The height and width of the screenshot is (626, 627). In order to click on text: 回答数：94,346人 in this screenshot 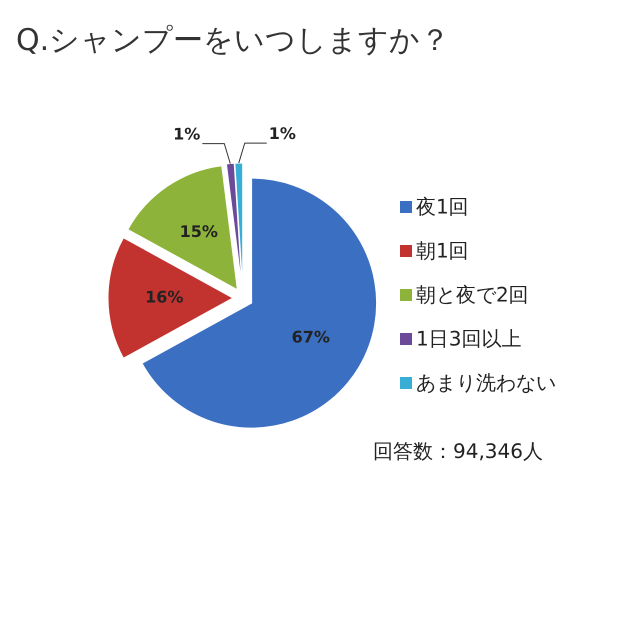, I will do `click(458, 451)`.